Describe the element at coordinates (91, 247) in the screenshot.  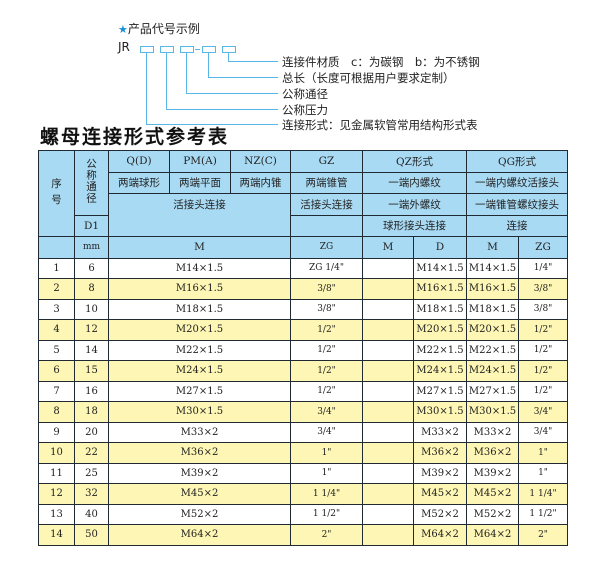
I see `header-mm: mm` at that location.